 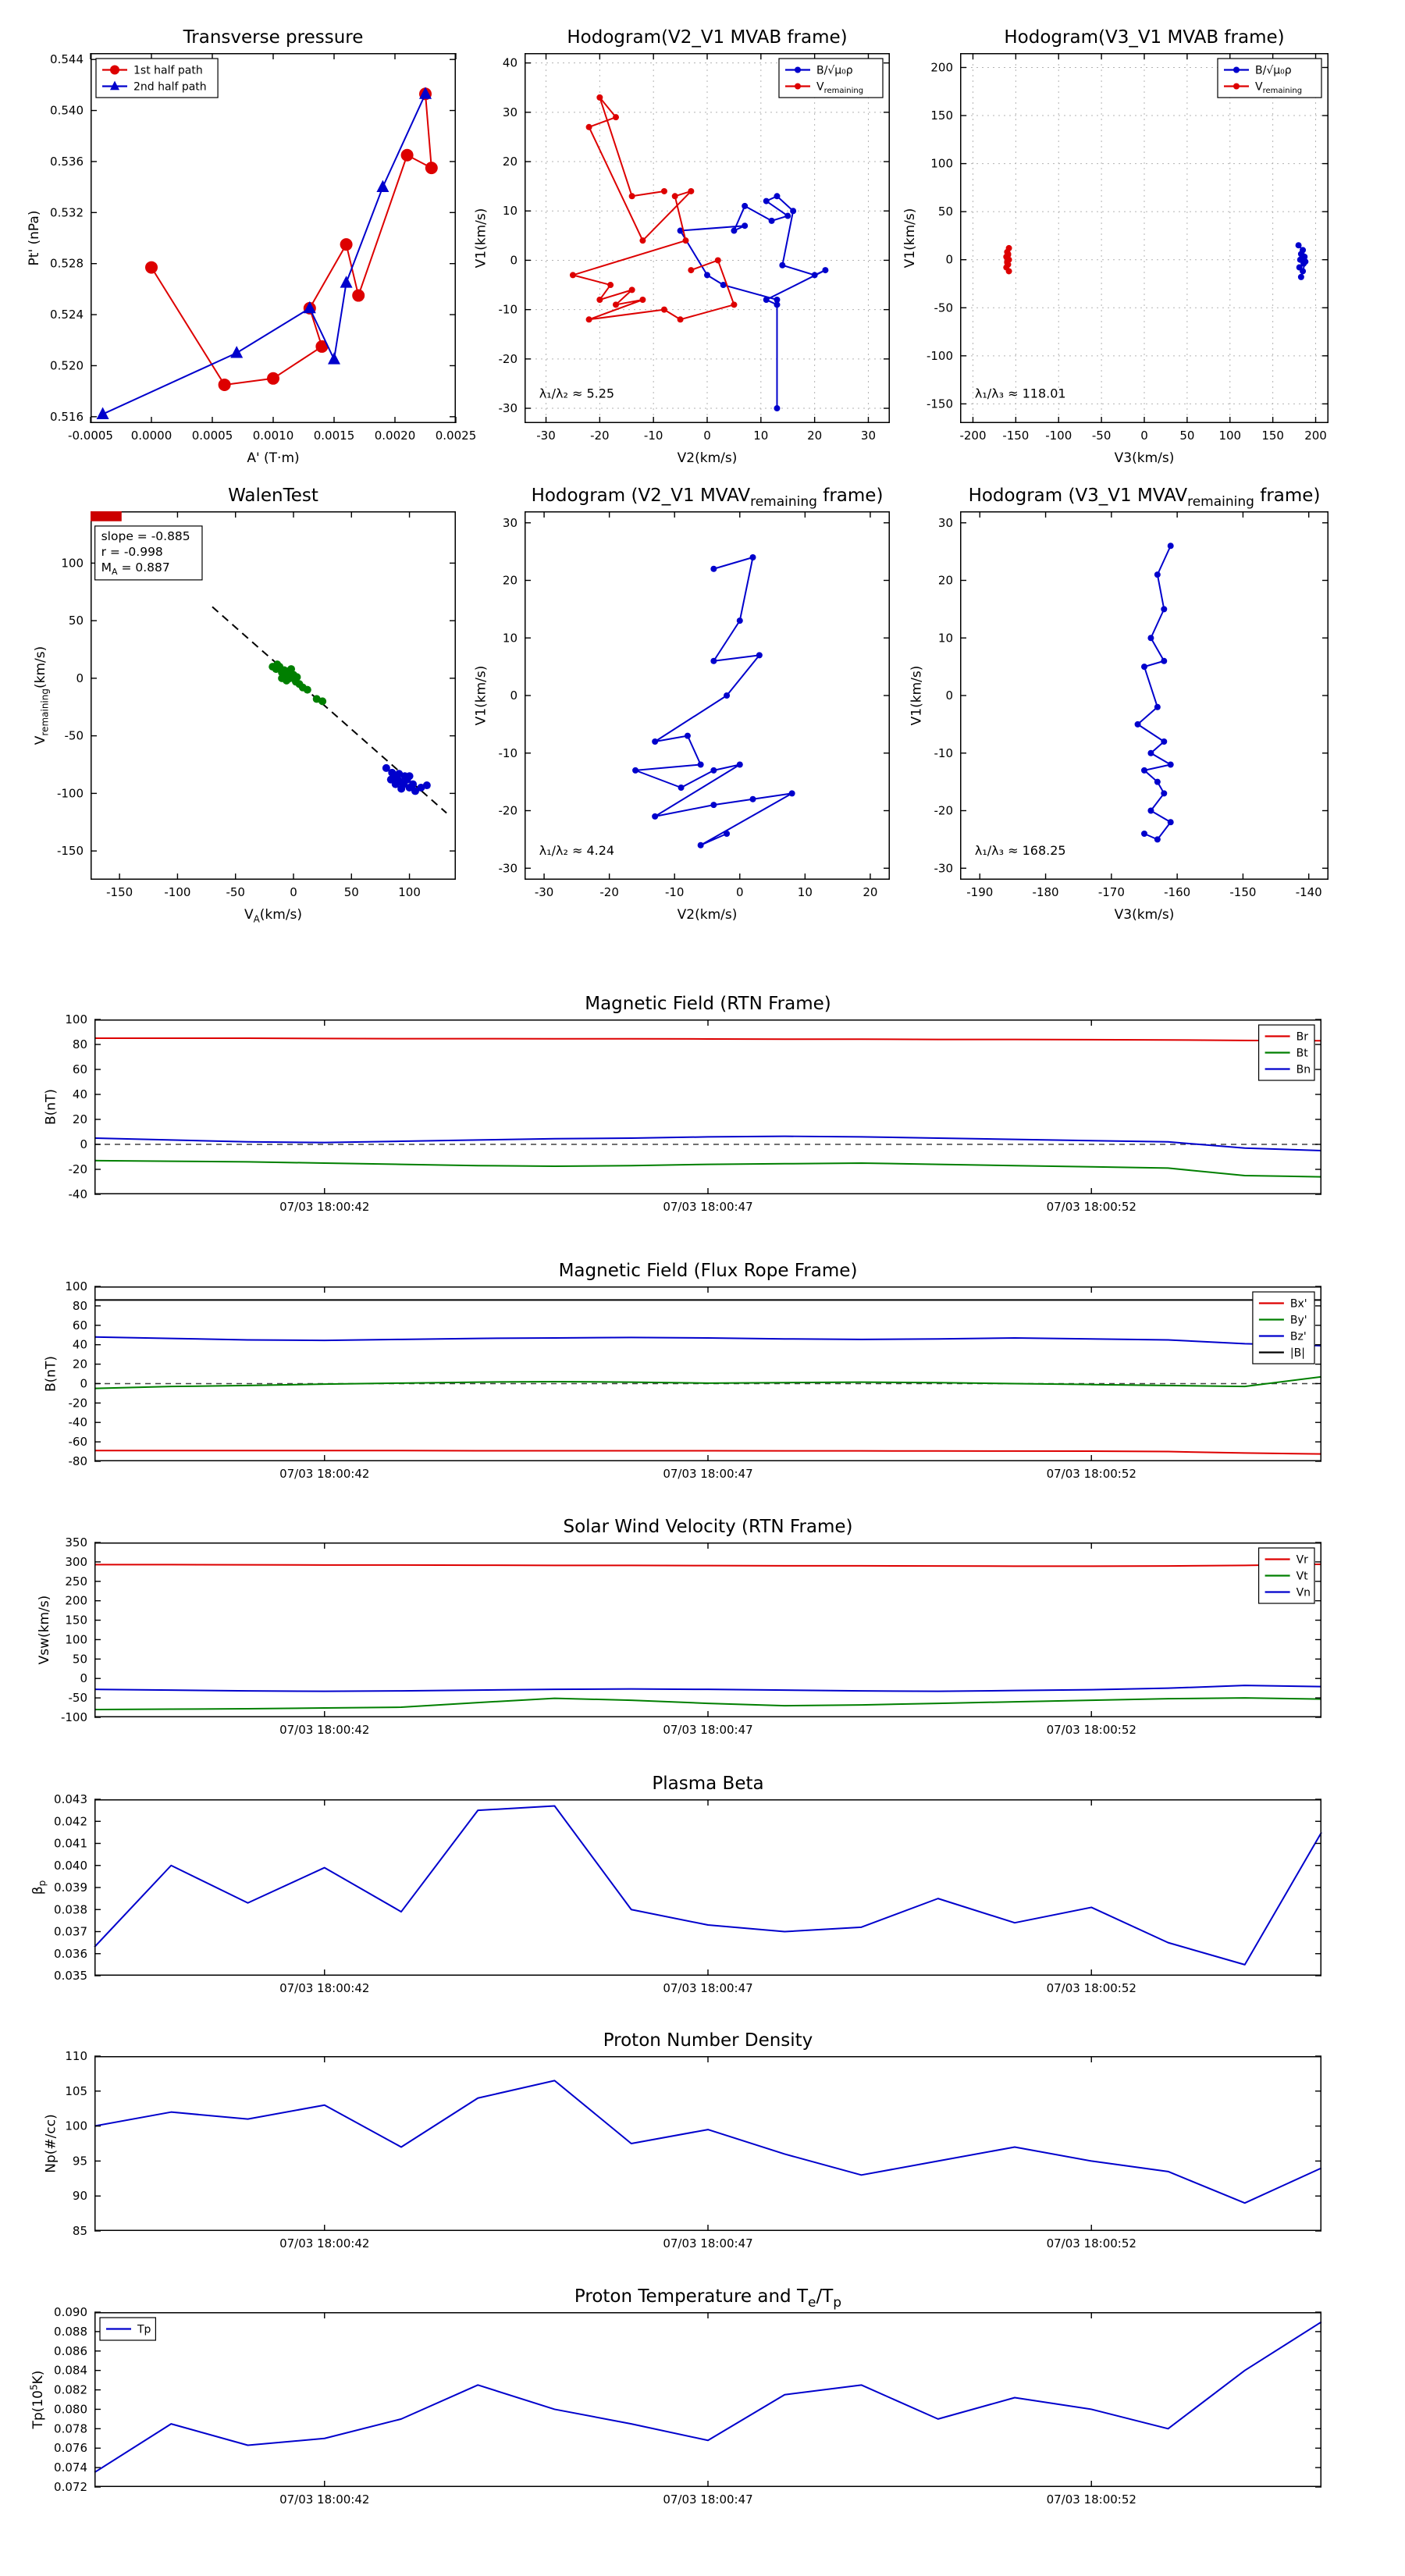 What do you see at coordinates (212, 436) in the screenshot?
I see `x-tick-label: 0.0005` at bounding box center [212, 436].